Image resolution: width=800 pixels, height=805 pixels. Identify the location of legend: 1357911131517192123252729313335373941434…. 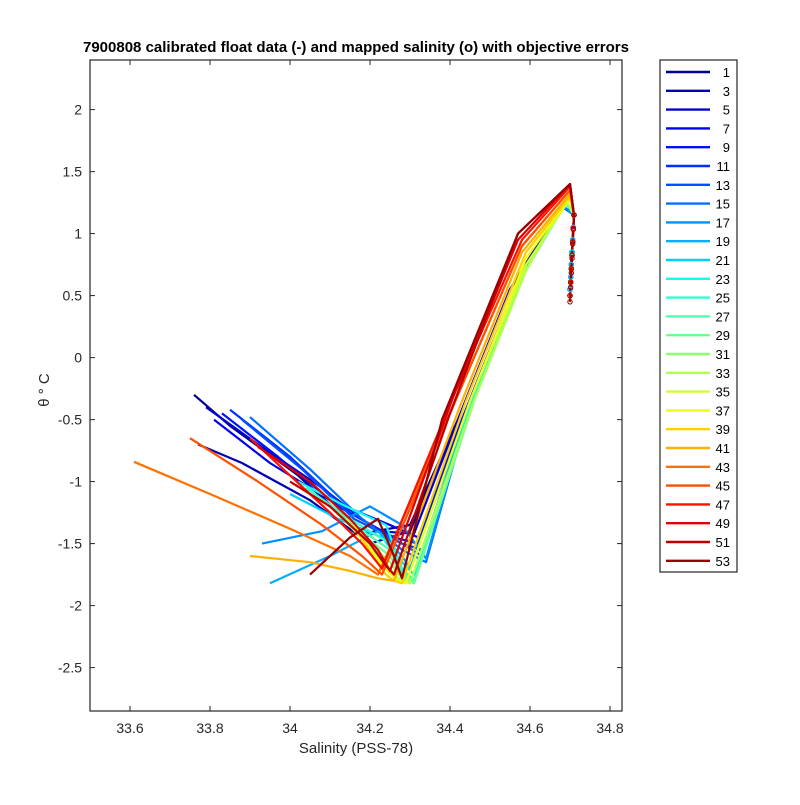
(698, 316).